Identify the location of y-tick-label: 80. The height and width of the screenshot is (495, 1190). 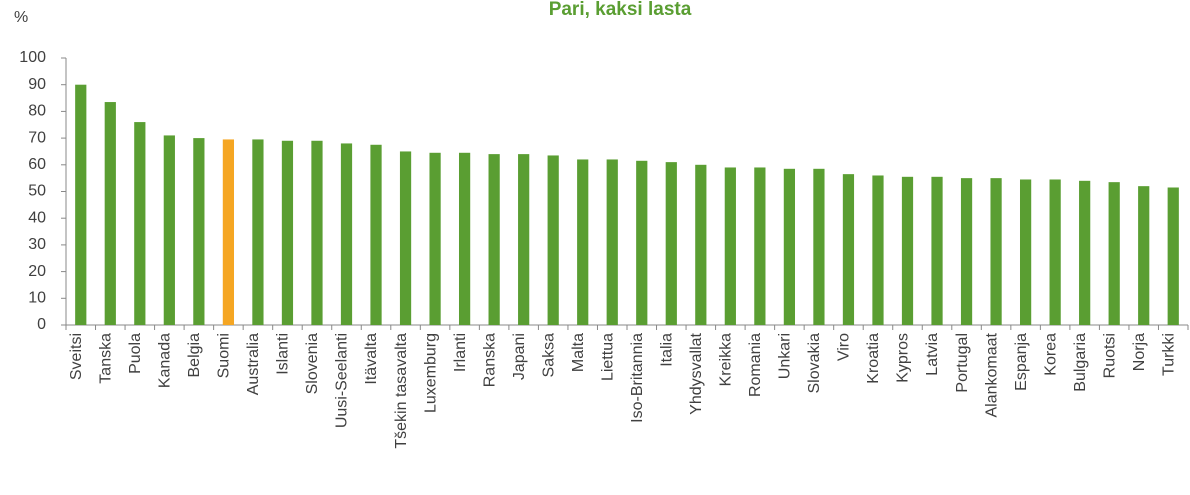
(37, 111).